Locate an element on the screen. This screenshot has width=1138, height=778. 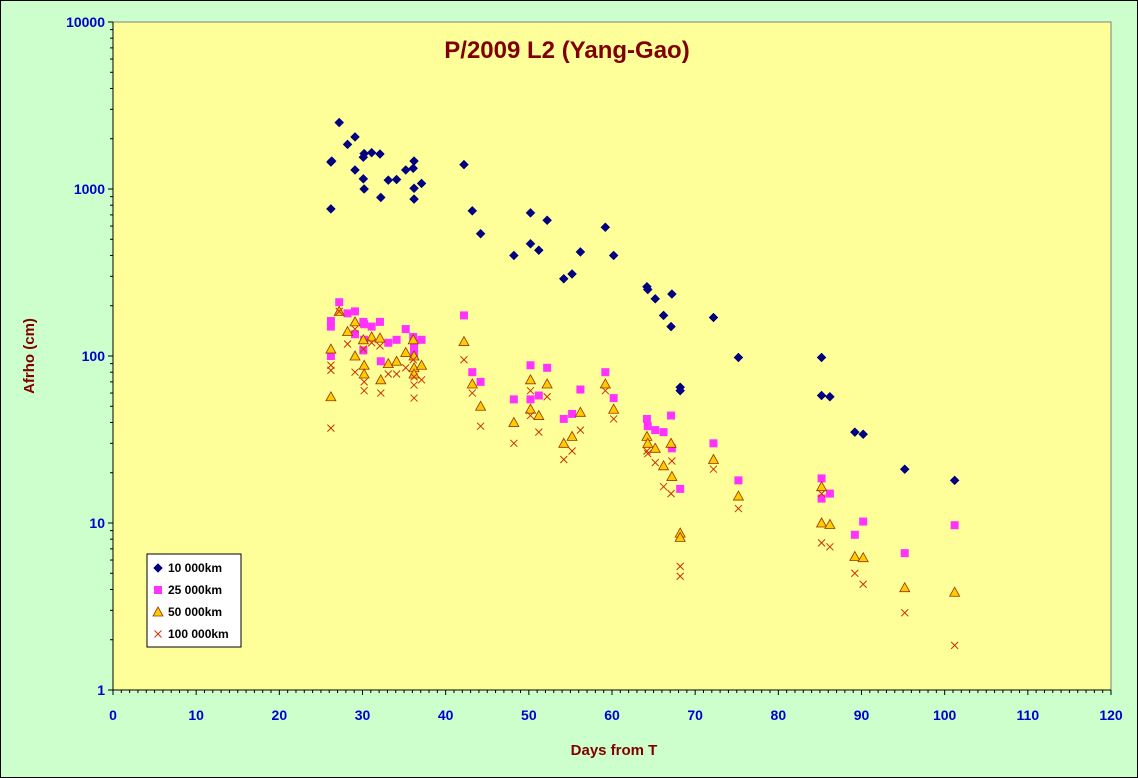
x-tick-label: 40 is located at coordinates (446, 715).